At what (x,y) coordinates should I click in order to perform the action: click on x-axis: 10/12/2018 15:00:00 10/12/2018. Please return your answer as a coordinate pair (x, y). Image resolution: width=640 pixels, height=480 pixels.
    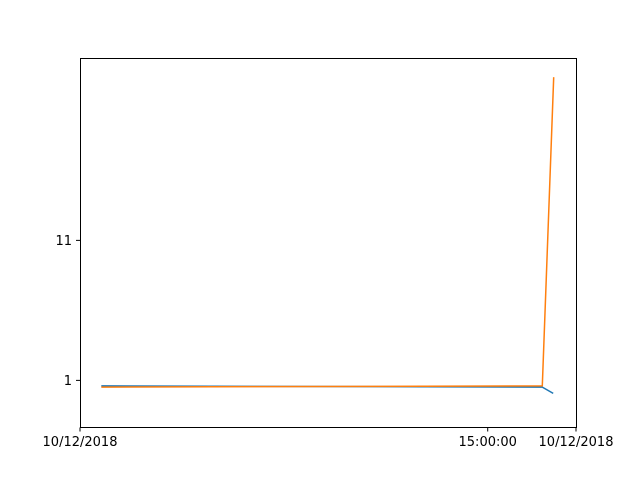
    Looking at the image, I should click on (328, 438).